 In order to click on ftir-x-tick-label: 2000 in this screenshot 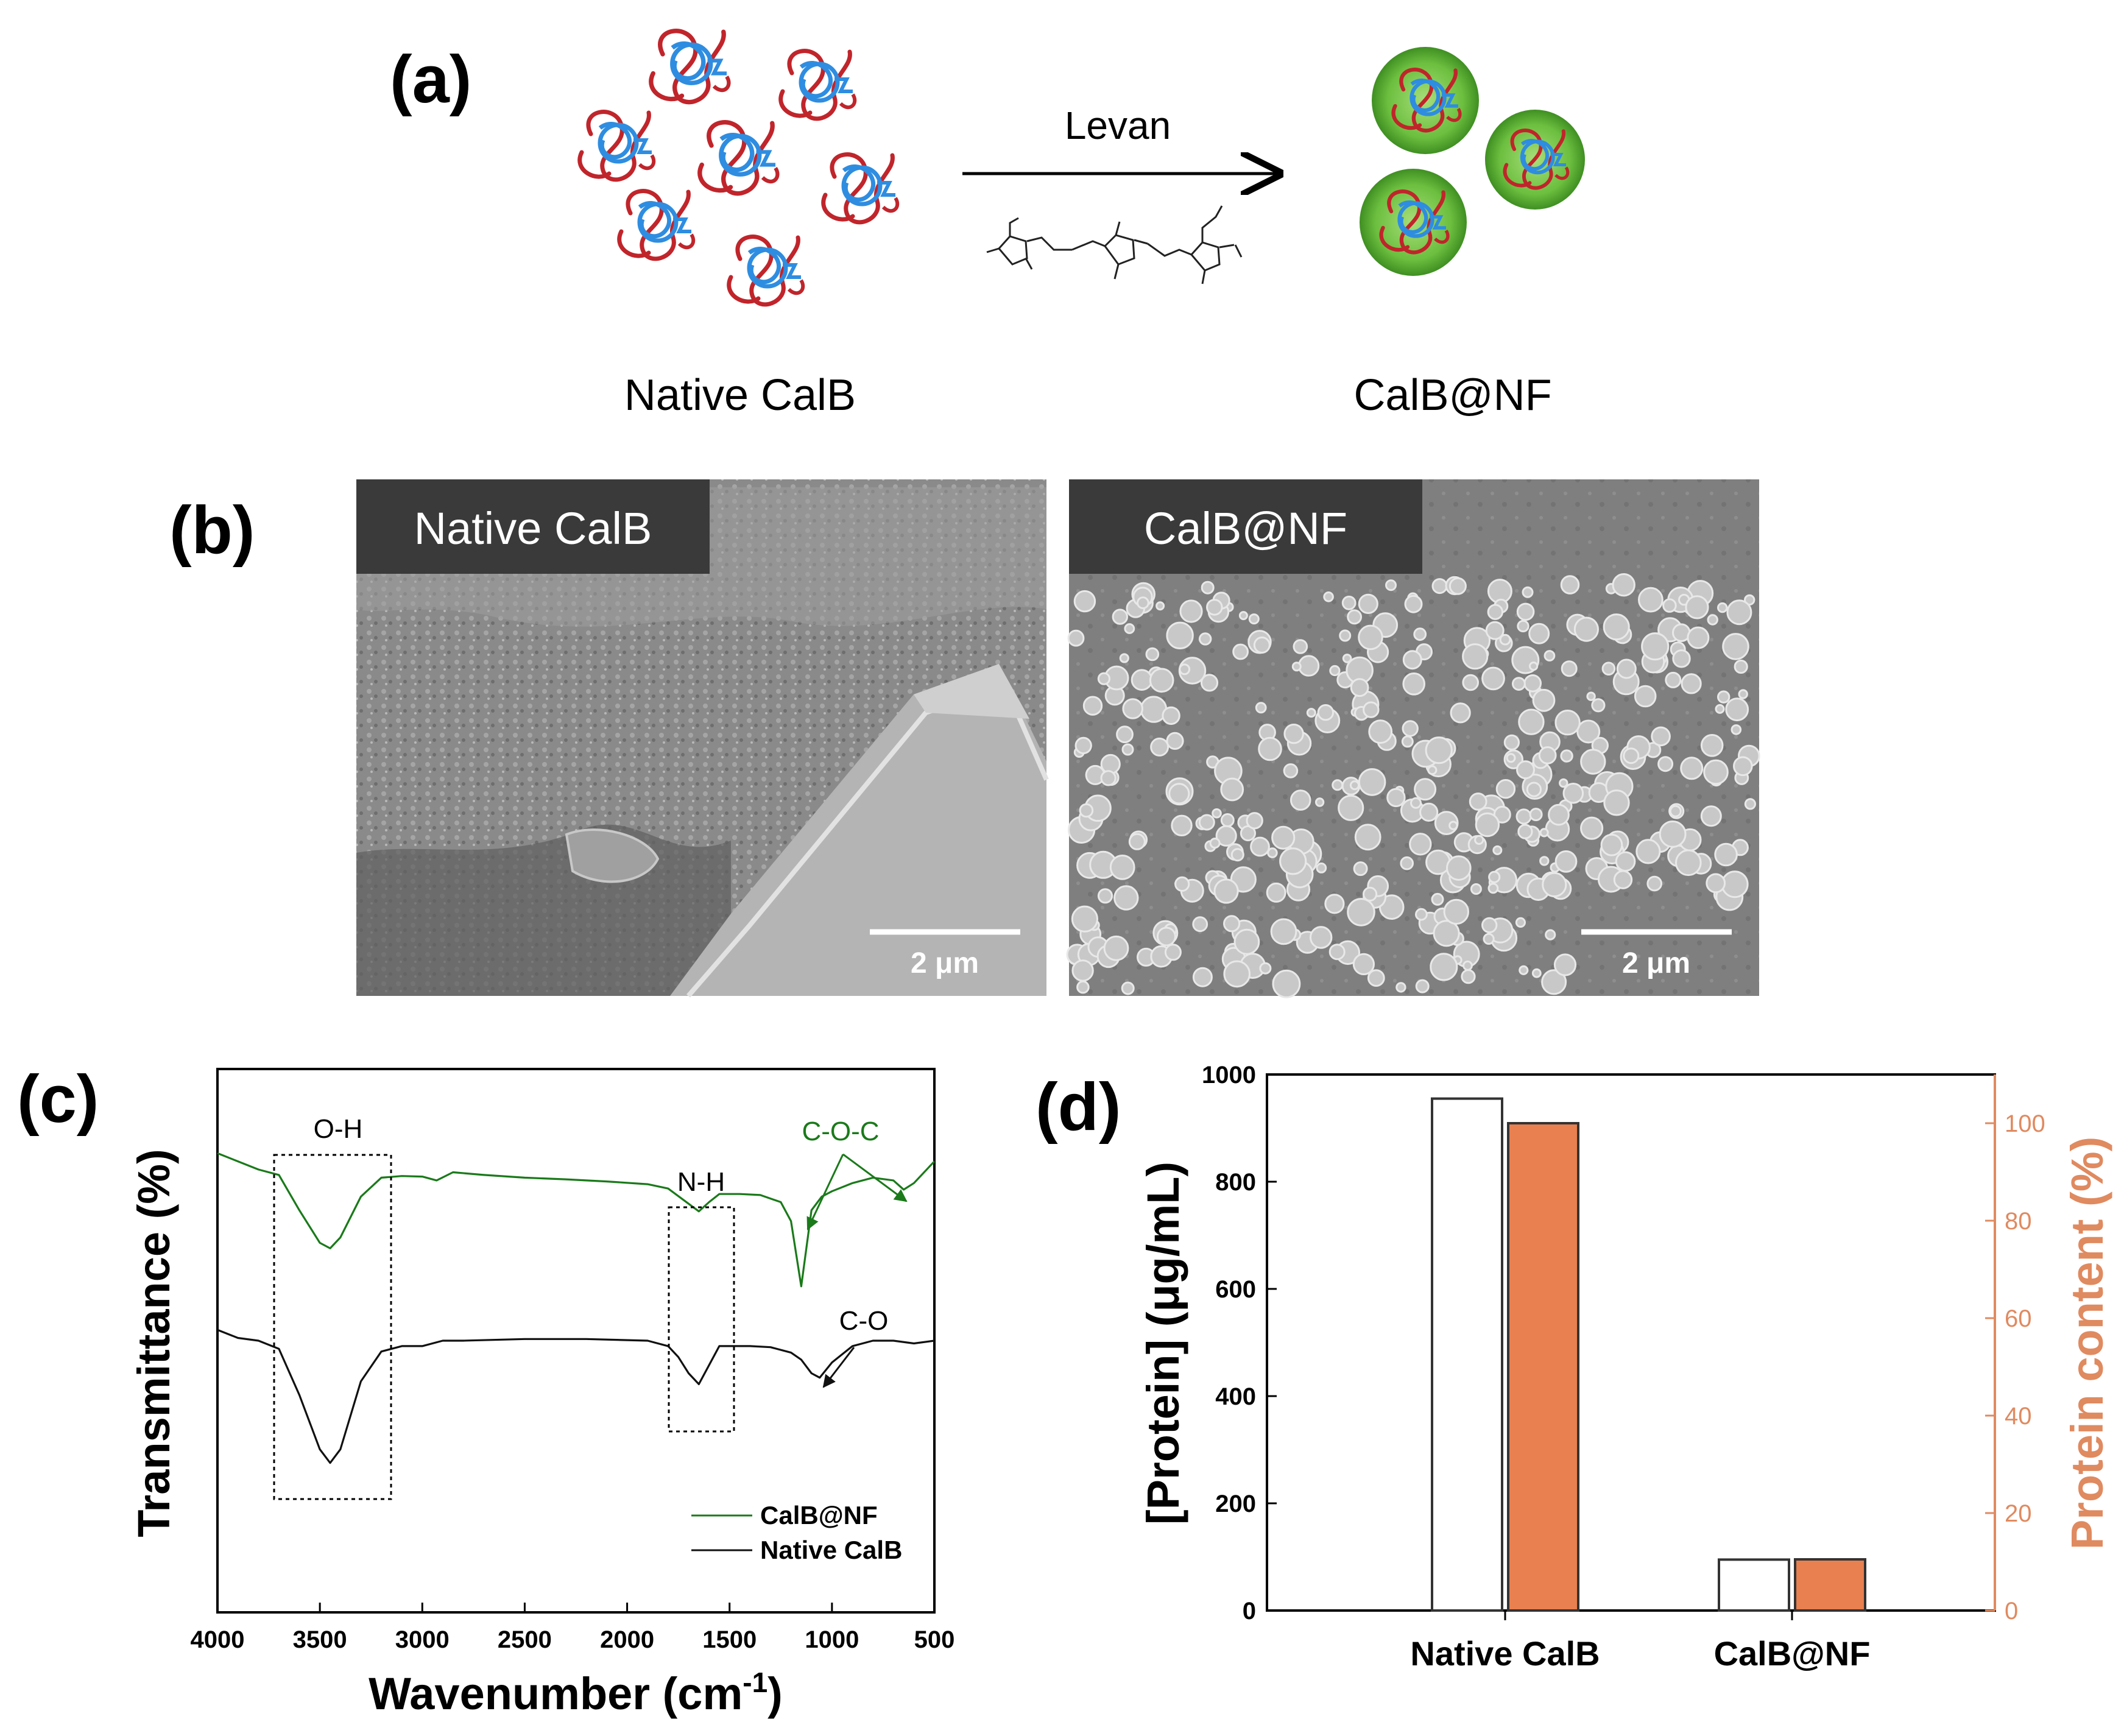, I will do `click(627, 1639)`.